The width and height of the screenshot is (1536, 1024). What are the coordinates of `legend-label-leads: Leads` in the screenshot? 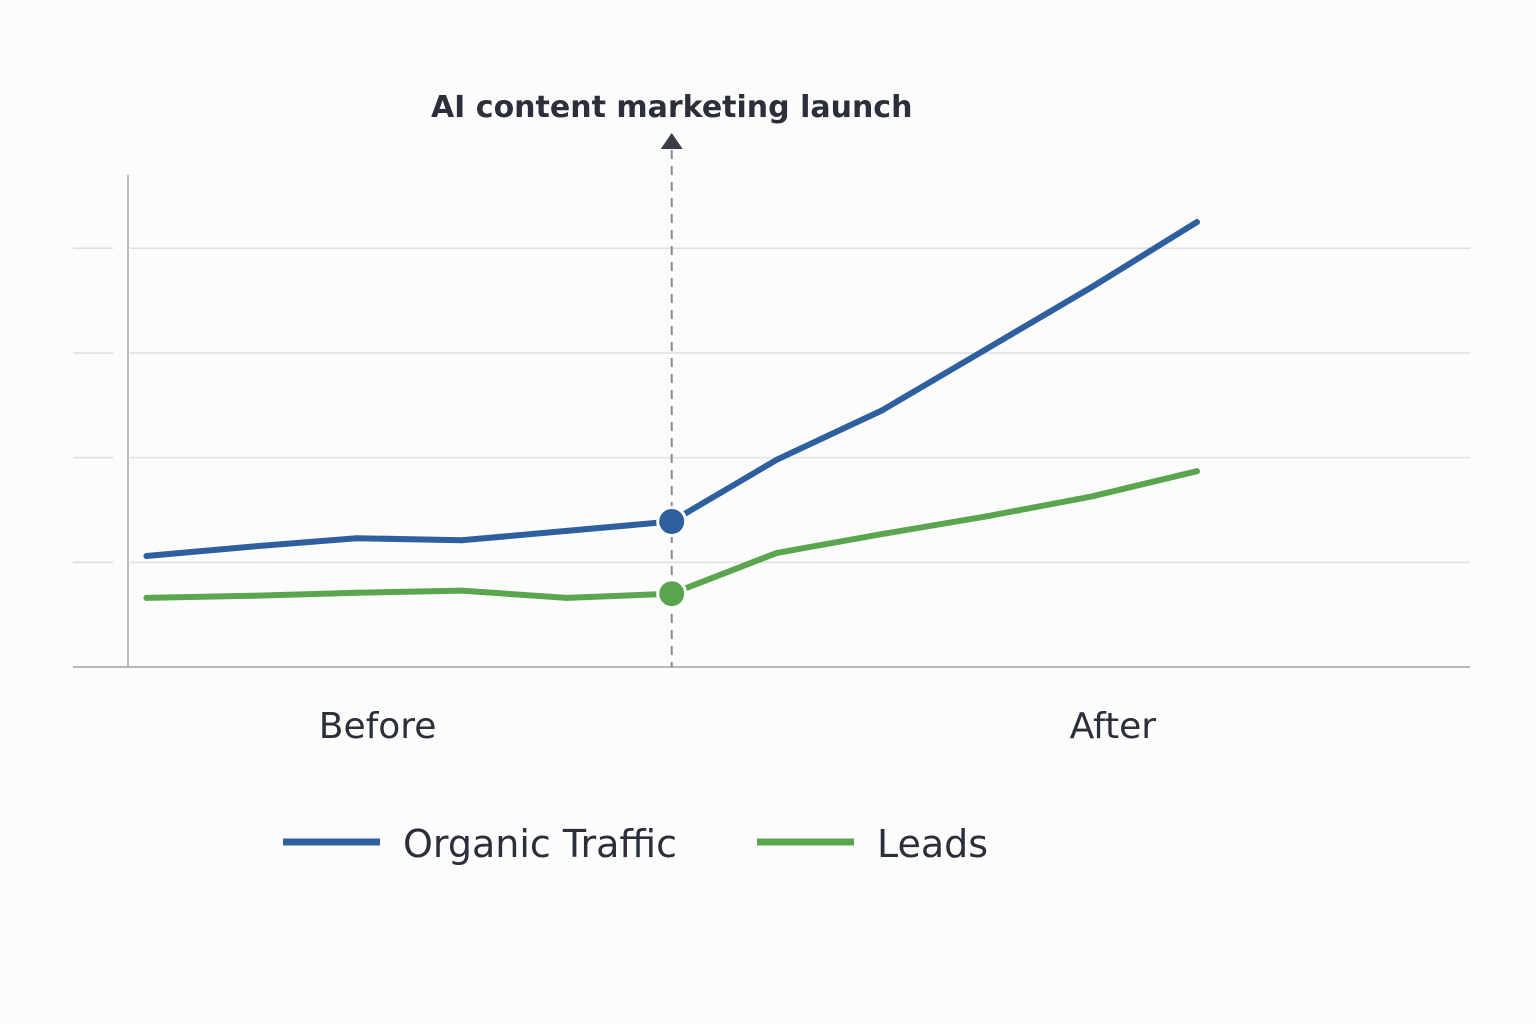 It's located at (932, 844).